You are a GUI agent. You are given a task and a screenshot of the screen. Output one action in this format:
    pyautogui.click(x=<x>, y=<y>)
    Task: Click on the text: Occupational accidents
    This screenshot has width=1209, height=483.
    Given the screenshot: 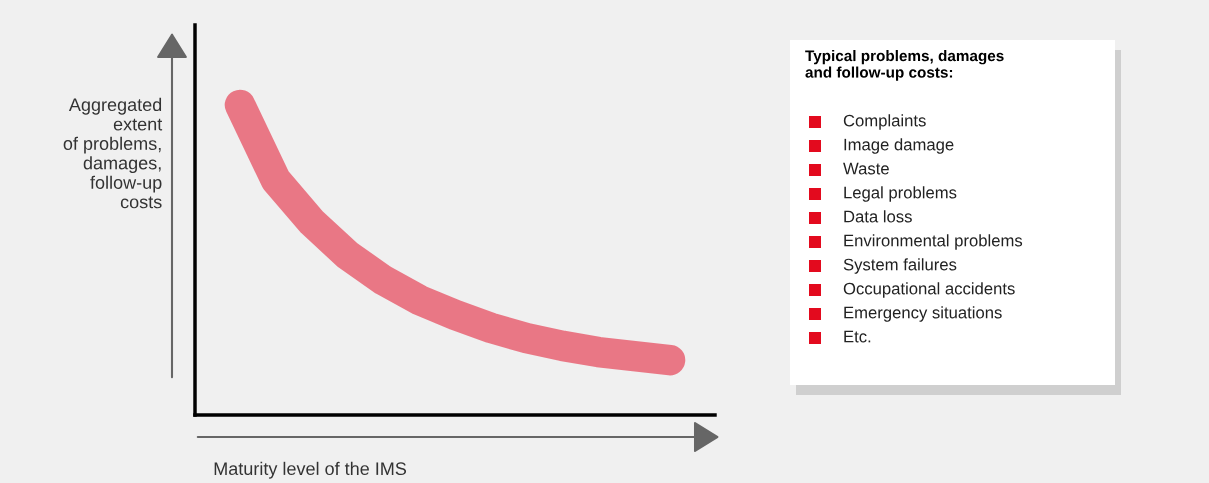 What is the action you would take?
    pyautogui.click(x=929, y=290)
    